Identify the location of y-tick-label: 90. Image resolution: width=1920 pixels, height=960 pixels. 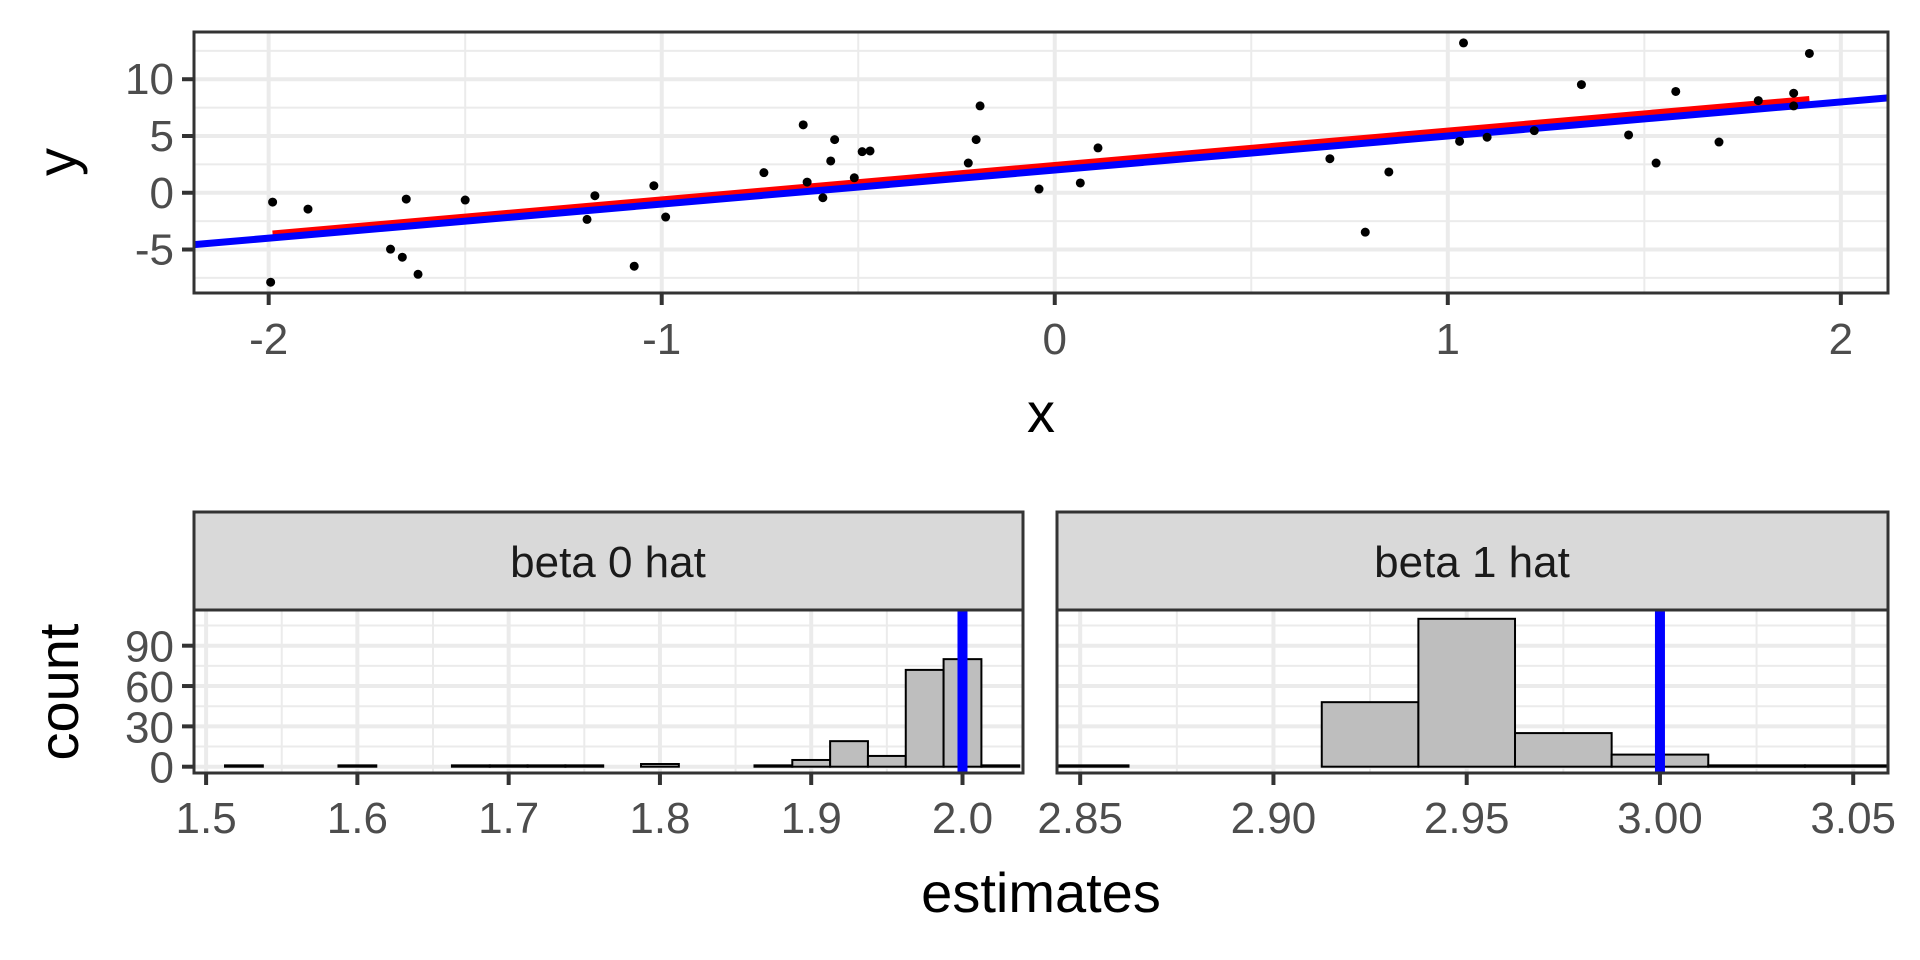
(149, 647).